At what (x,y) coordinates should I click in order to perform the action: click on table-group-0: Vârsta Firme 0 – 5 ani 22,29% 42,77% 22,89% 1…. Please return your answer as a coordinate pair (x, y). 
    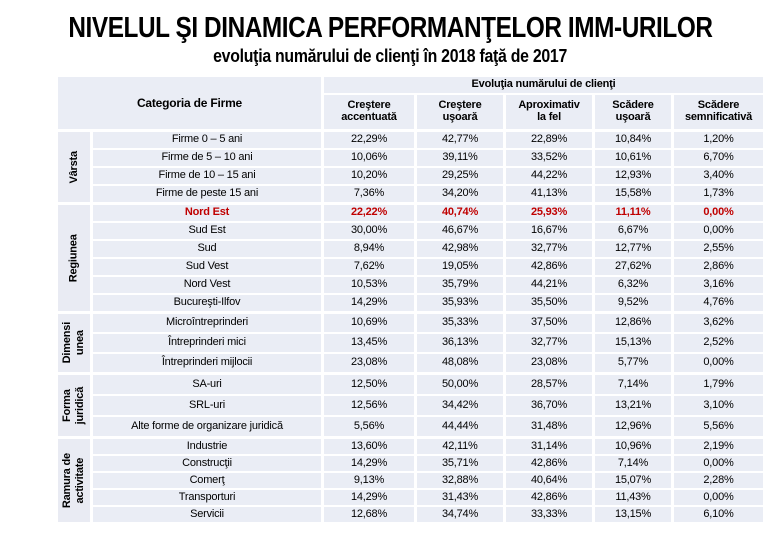
    Looking at the image, I should click on (410, 167).